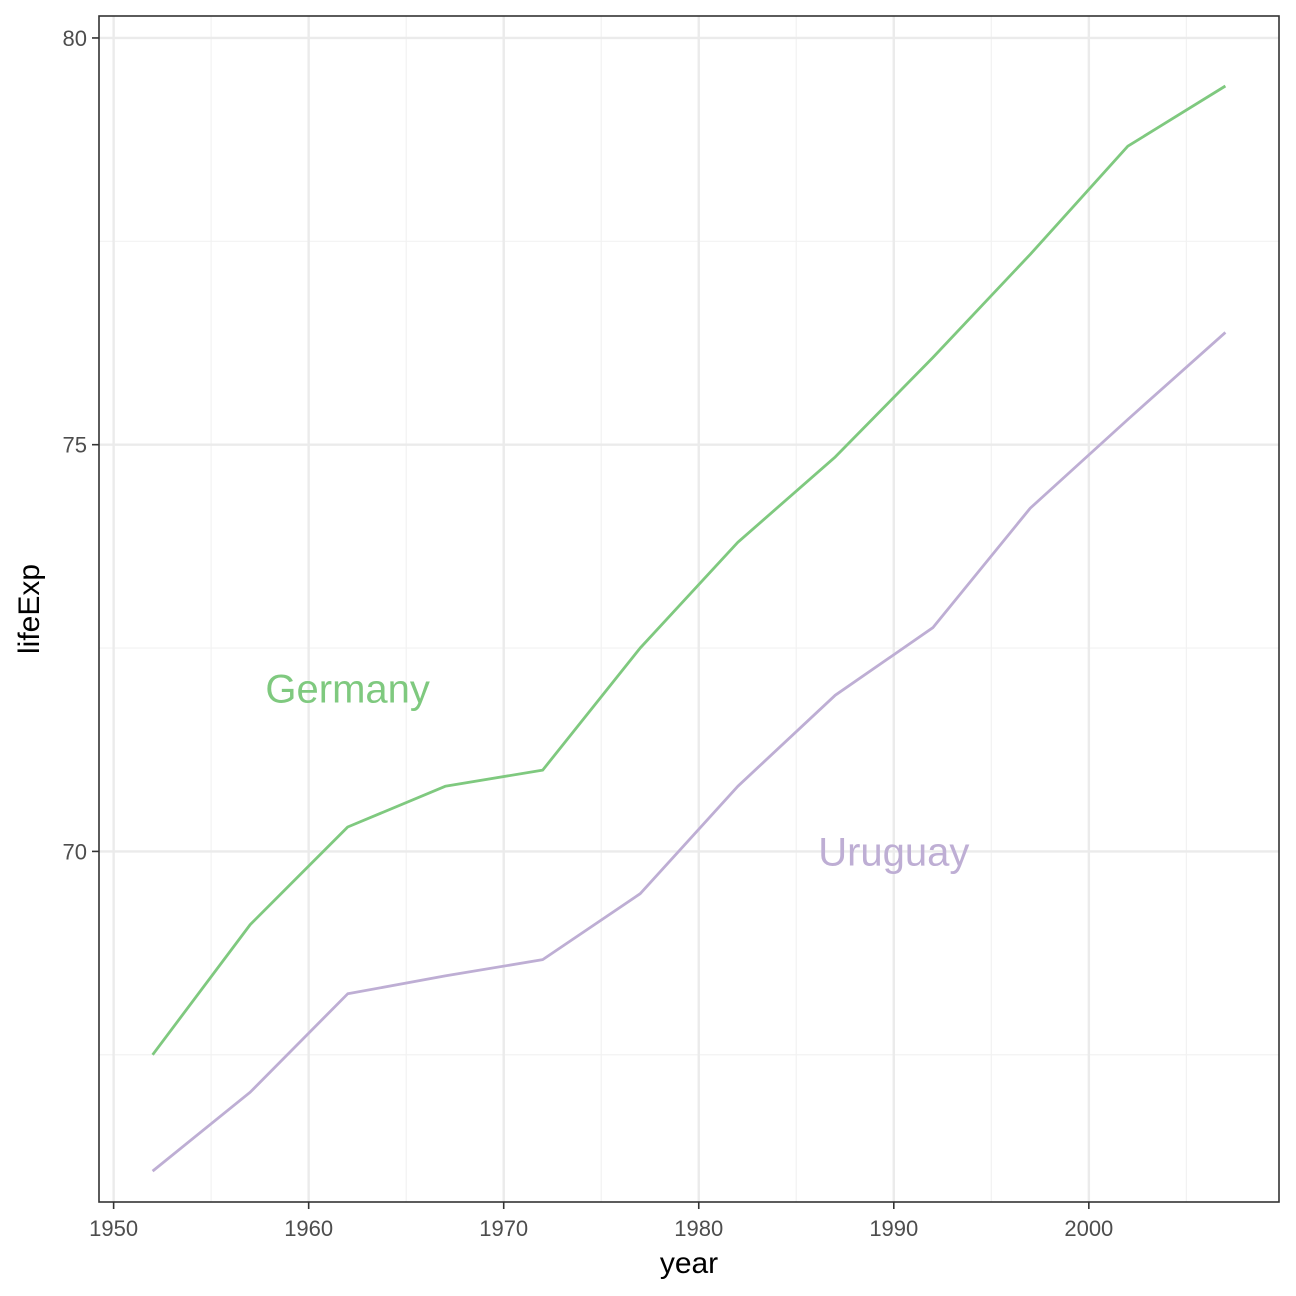 This screenshot has height=1296, width=1296. I want to click on x-tick-label: 1980, so click(698, 1228).